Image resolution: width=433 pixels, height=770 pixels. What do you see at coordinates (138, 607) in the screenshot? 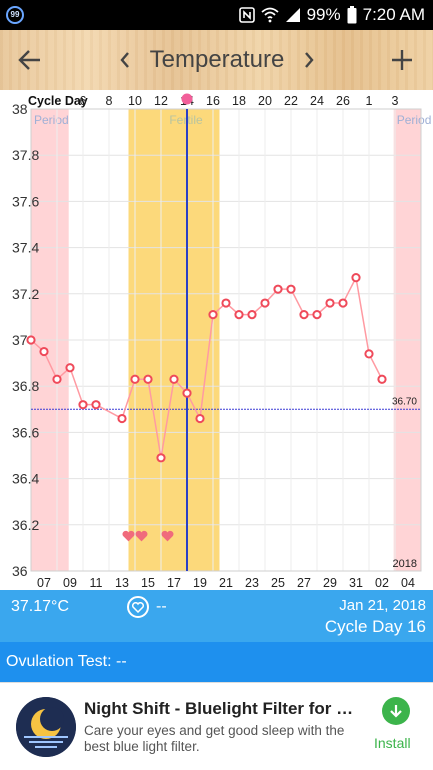
I see `heart-icon` at bounding box center [138, 607].